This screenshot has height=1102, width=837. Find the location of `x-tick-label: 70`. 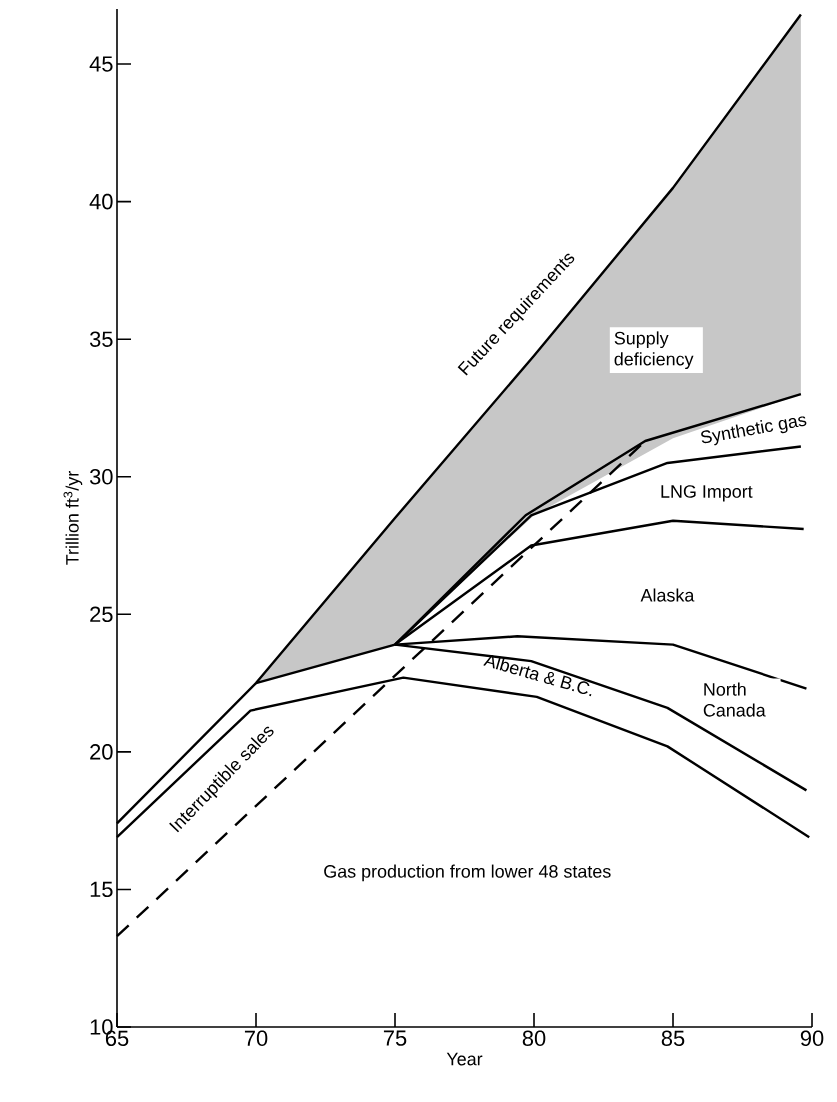

x-tick-label: 70 is located at coordinates (256, 1038).